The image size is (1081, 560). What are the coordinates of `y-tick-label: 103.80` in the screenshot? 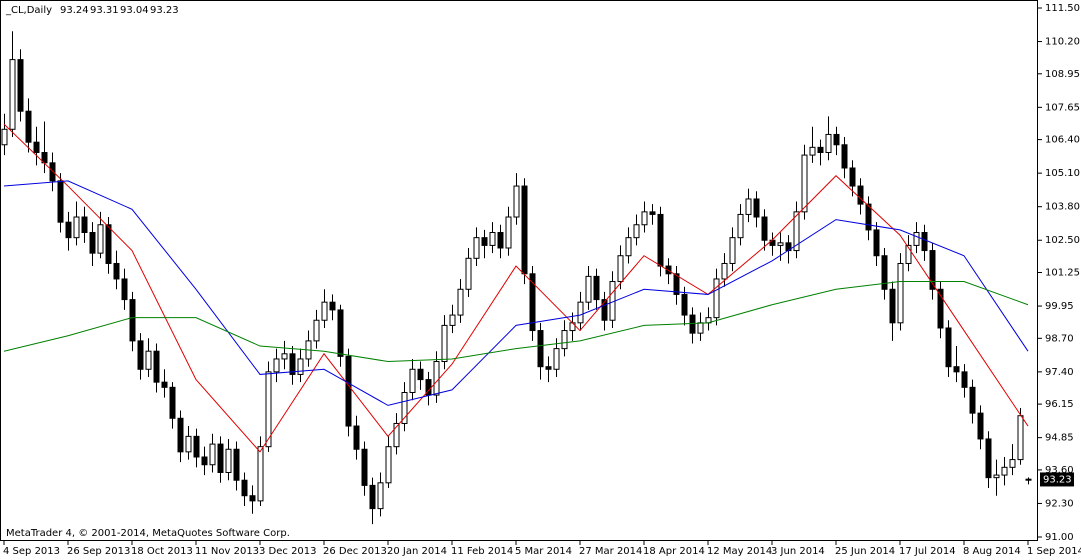 It's located at (1062, 207).